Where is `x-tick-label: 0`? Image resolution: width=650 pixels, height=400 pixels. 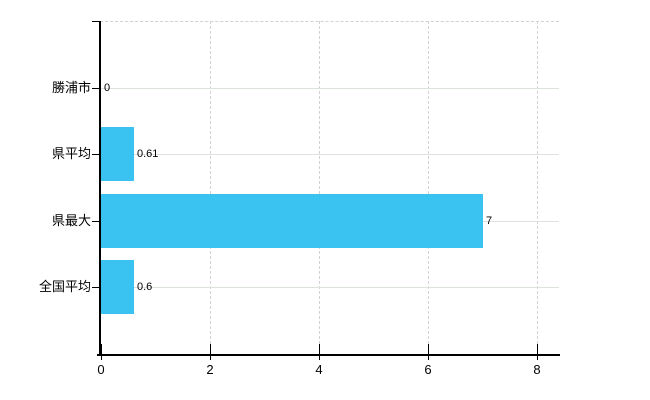
x-tick-label: 0 is located at coordinates (101, 369).